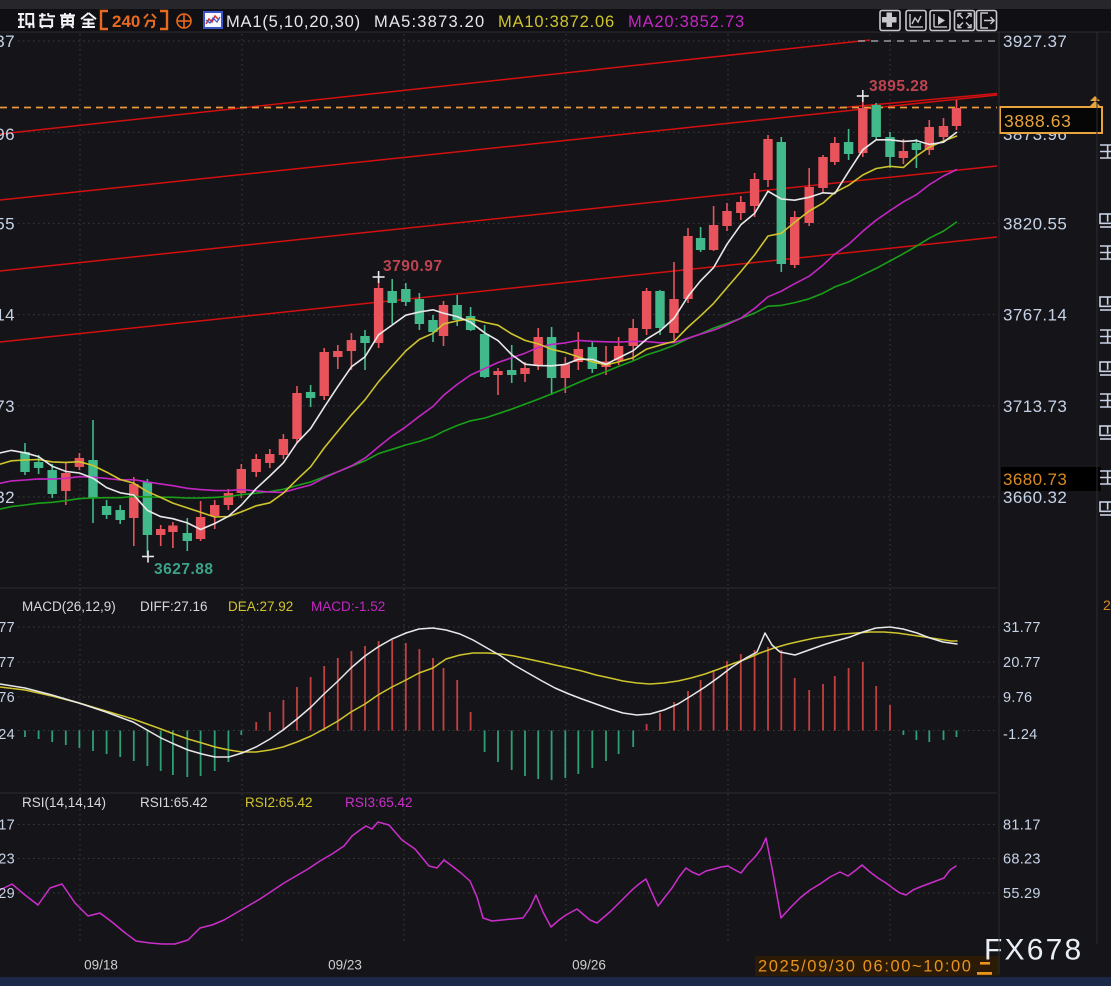 This screenshot has height=986, width=1111. Describe the element at coordinates (899, 86) in the screenshot. I see `svg-text: 3895.28` at that location.